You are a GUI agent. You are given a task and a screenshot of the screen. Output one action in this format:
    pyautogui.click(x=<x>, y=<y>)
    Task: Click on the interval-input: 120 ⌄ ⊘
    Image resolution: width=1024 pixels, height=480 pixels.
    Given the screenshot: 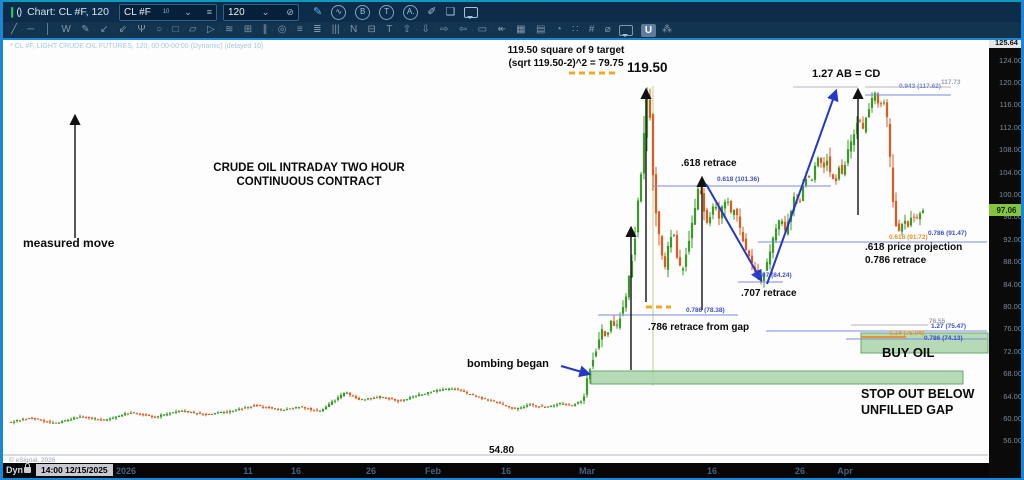 What is the action you would take?
    pyautogui.click(x=260, y=12)
    